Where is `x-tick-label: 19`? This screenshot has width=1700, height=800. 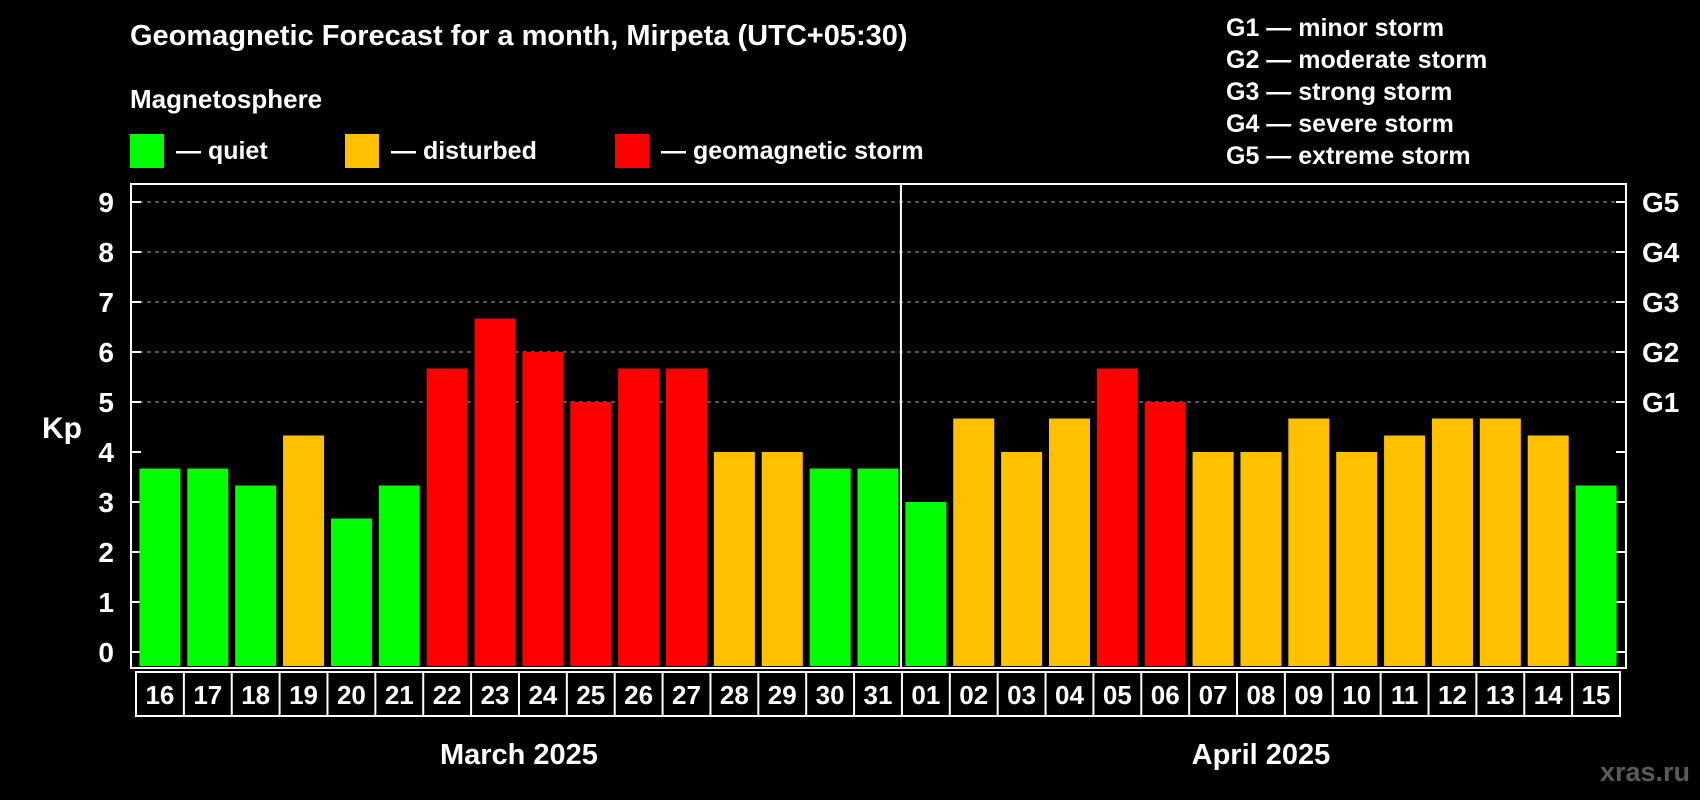
x-tick-label: 19 is located at coordinates (303, 695).